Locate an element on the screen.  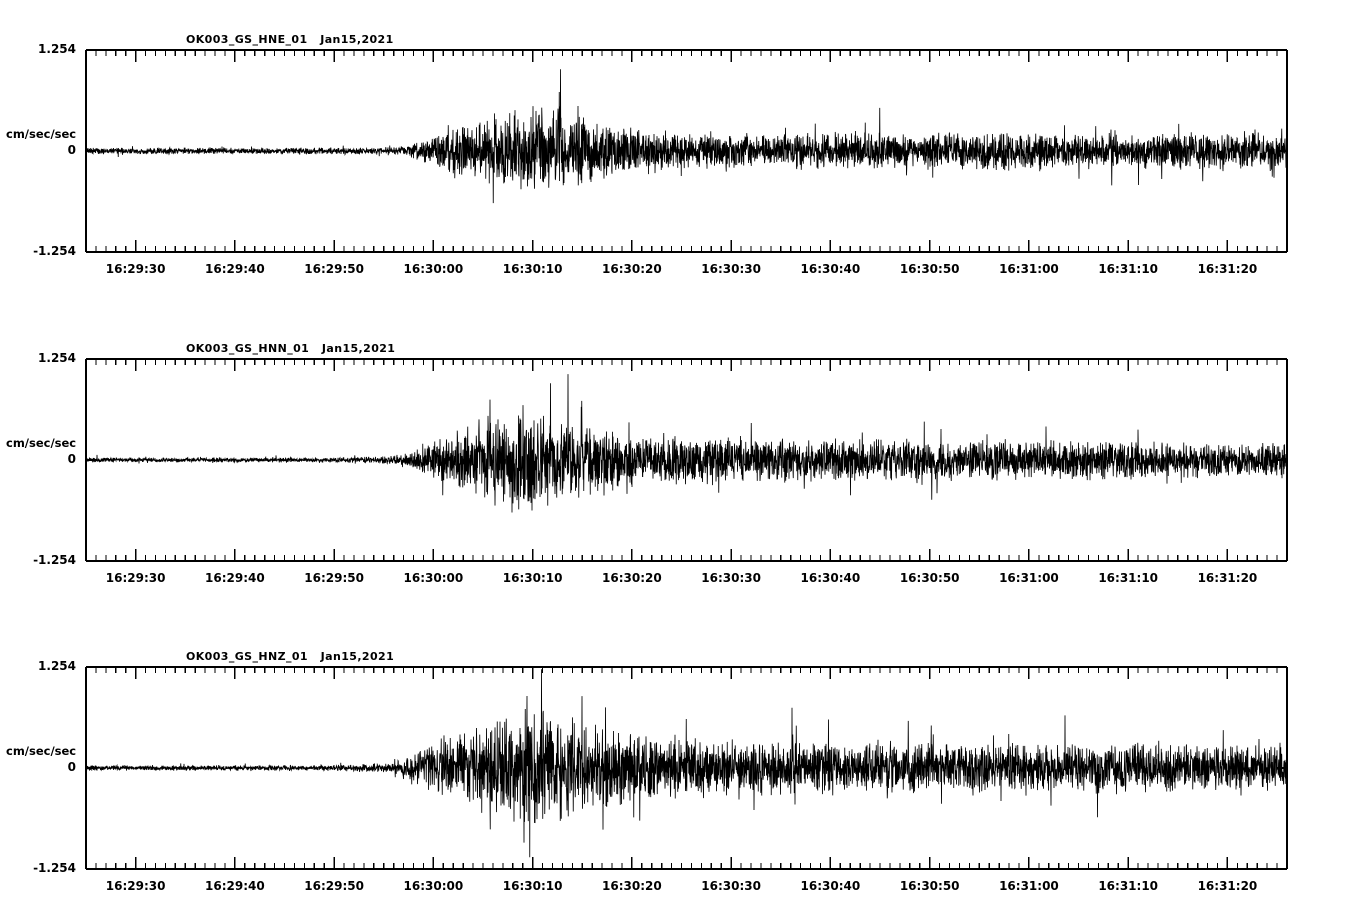
panel-title: OK003_GS_HNN_01 Jan15,2021 is located at coordinates (291, 348).